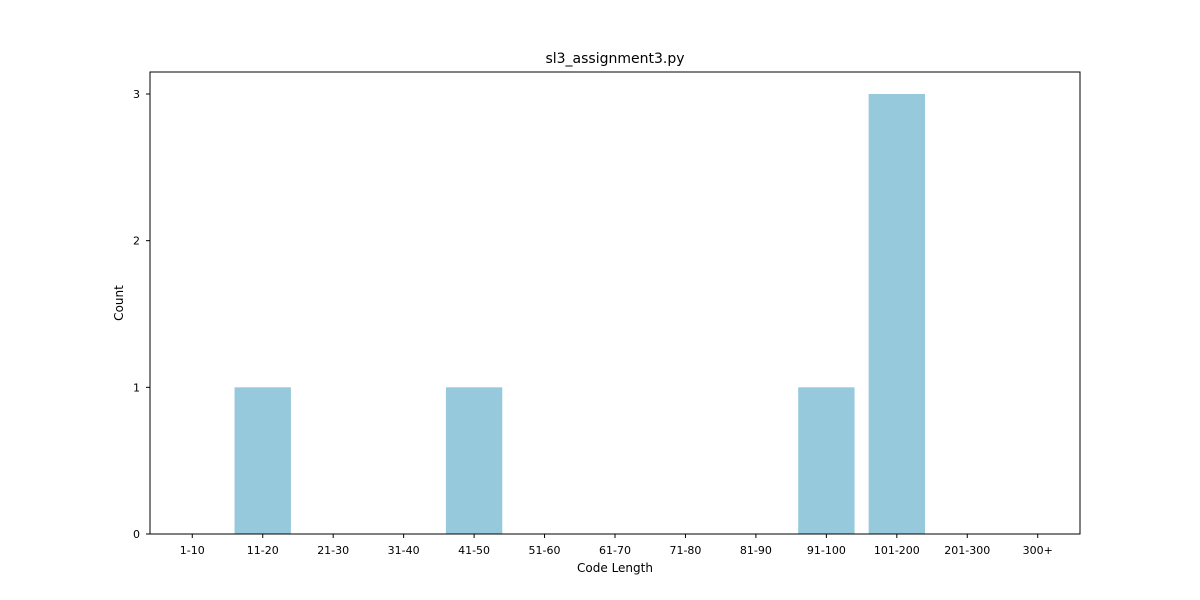 This screenshot has height=600, width=1200. Describe the element at coordinates (685, 550) in the screenshot. I see `x-tick-label: 71-80` at that location.